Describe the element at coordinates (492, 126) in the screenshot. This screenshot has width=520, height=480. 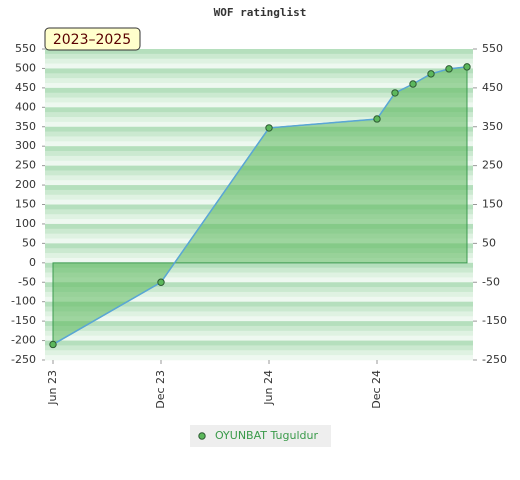
I see `y2-tick-label: 350` at that location.